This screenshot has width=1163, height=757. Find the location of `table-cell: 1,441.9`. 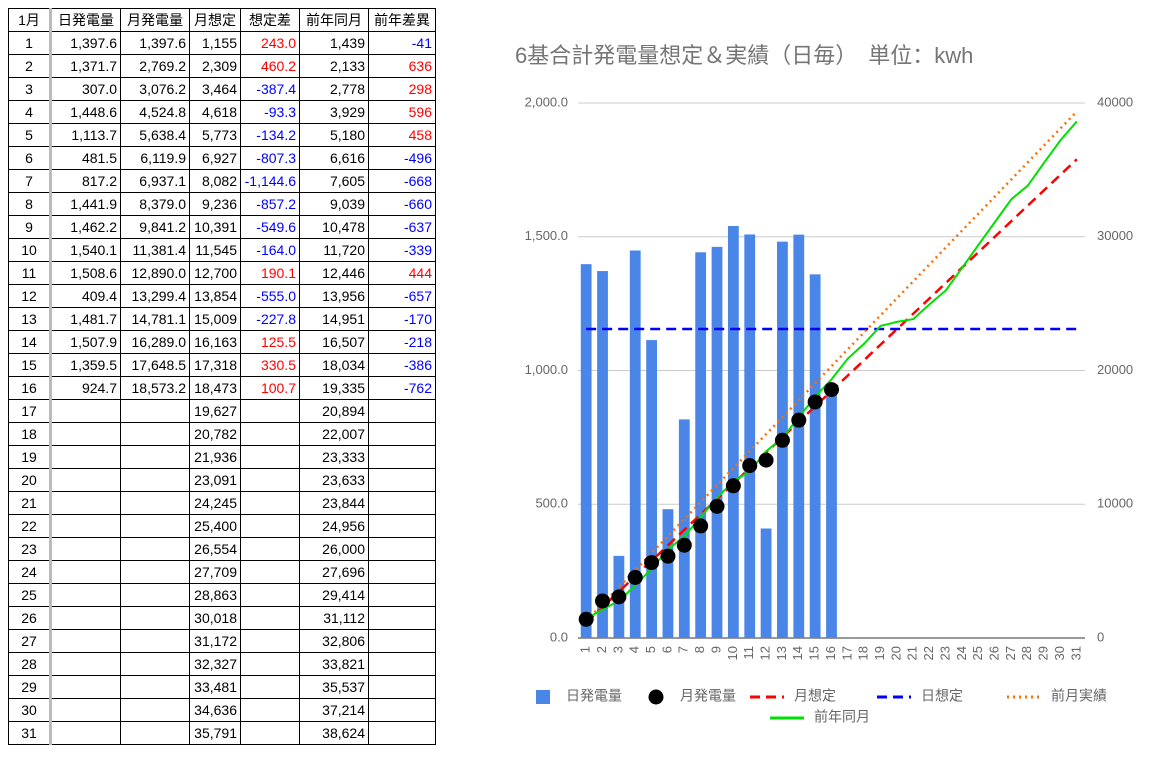

table-cell: 1,441.9 is located at coordinates (85, 204).